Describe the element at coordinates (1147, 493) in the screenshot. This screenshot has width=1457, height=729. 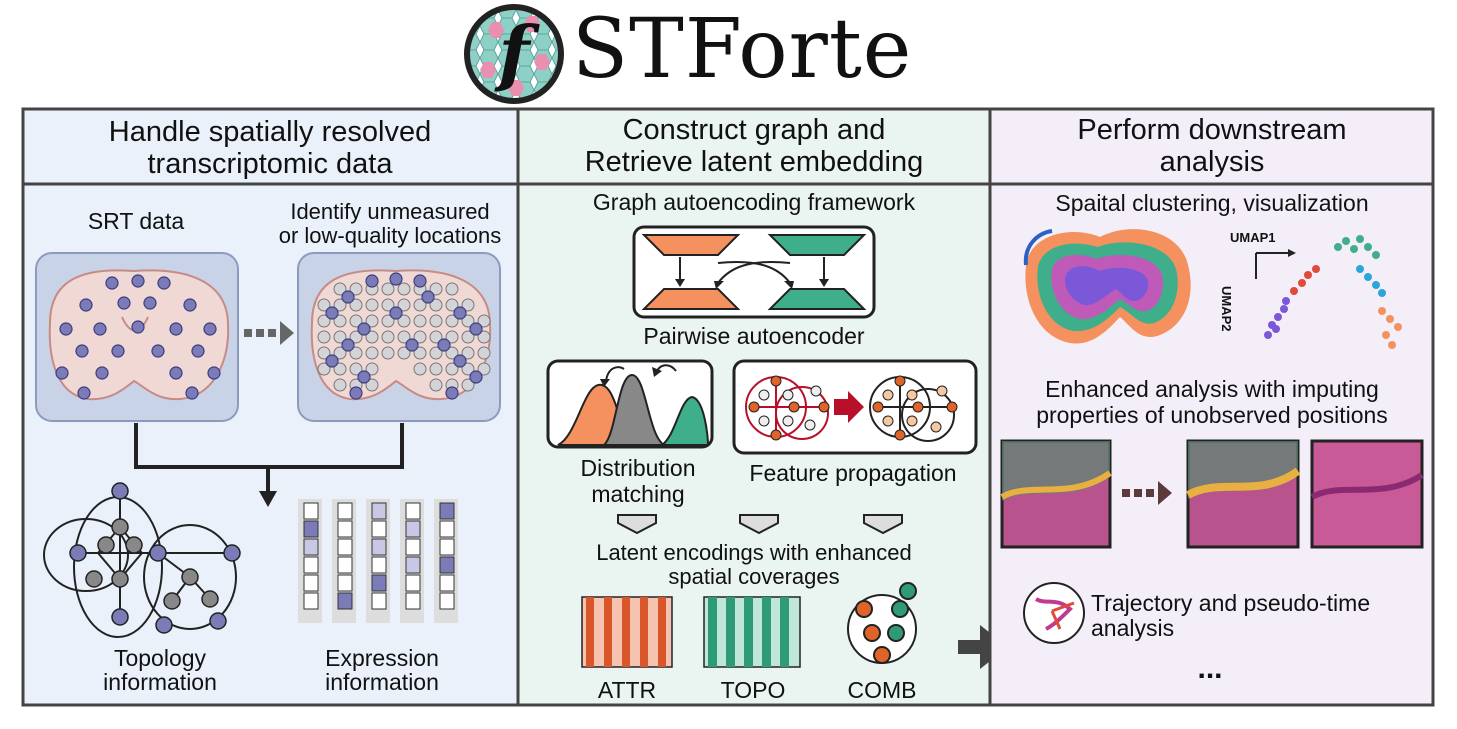
I see `dashed-arrow-icon-right` at that location.